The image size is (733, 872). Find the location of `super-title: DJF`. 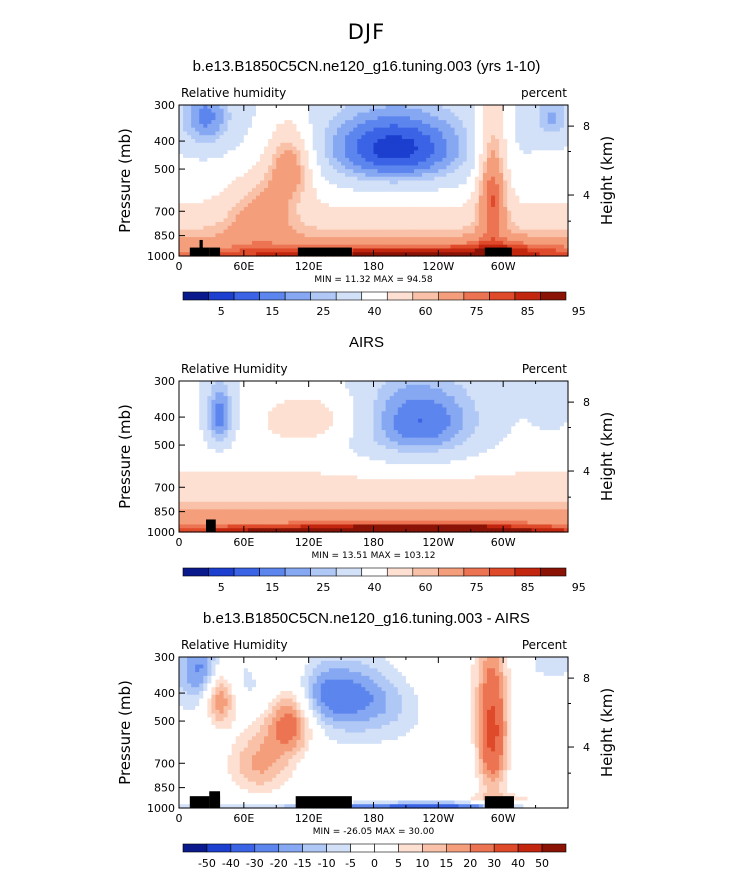

super-title: DJF is located at coordinates (366, 32).